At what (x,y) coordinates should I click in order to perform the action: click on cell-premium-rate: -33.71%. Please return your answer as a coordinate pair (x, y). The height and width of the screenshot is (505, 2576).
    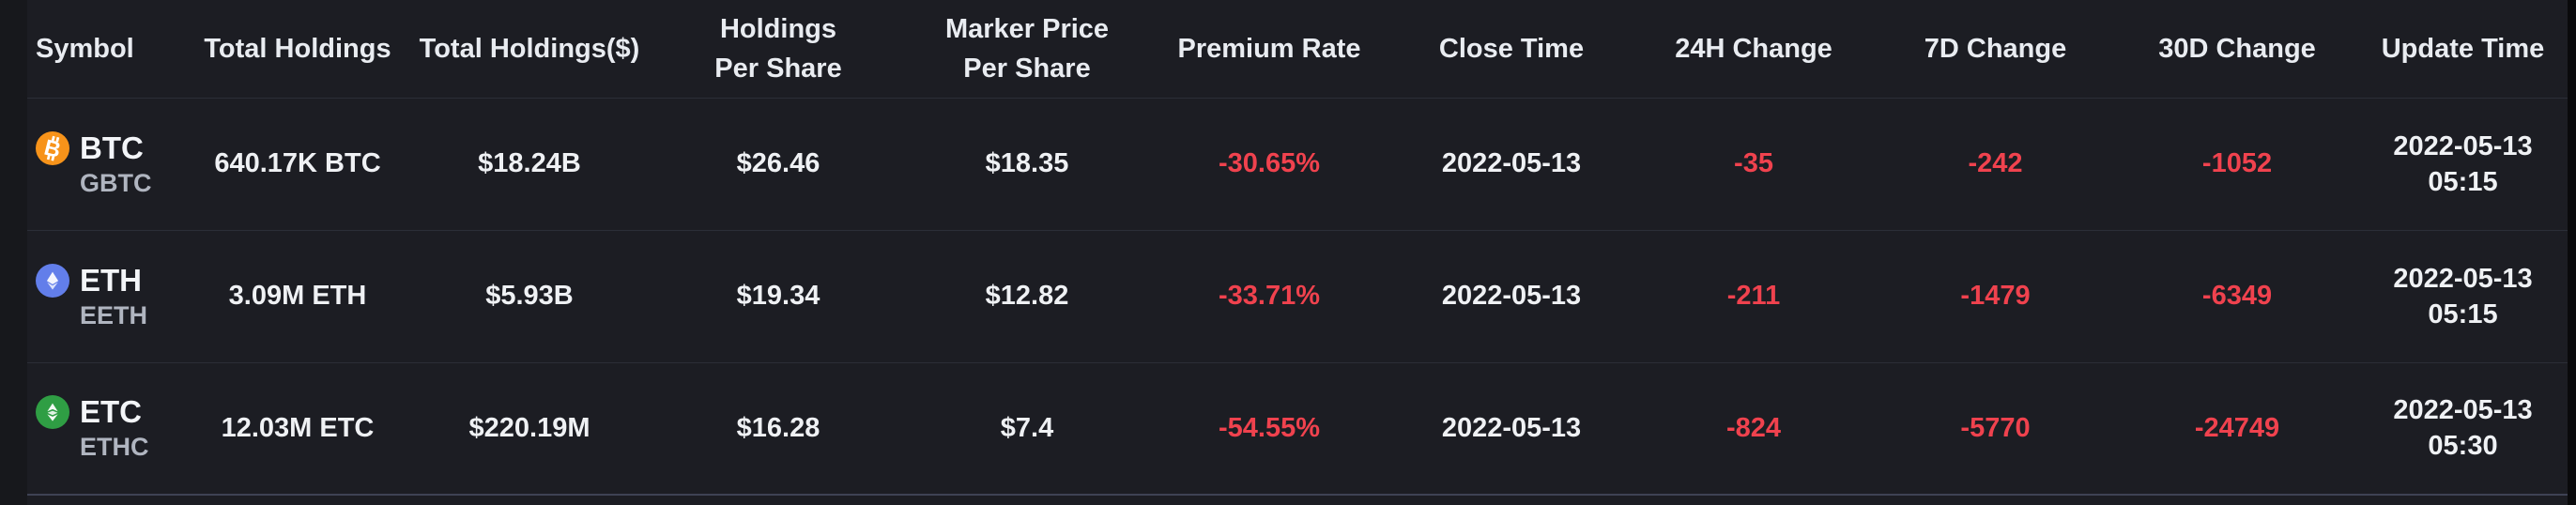
    Looking at the image, I should click on (1269, 296).